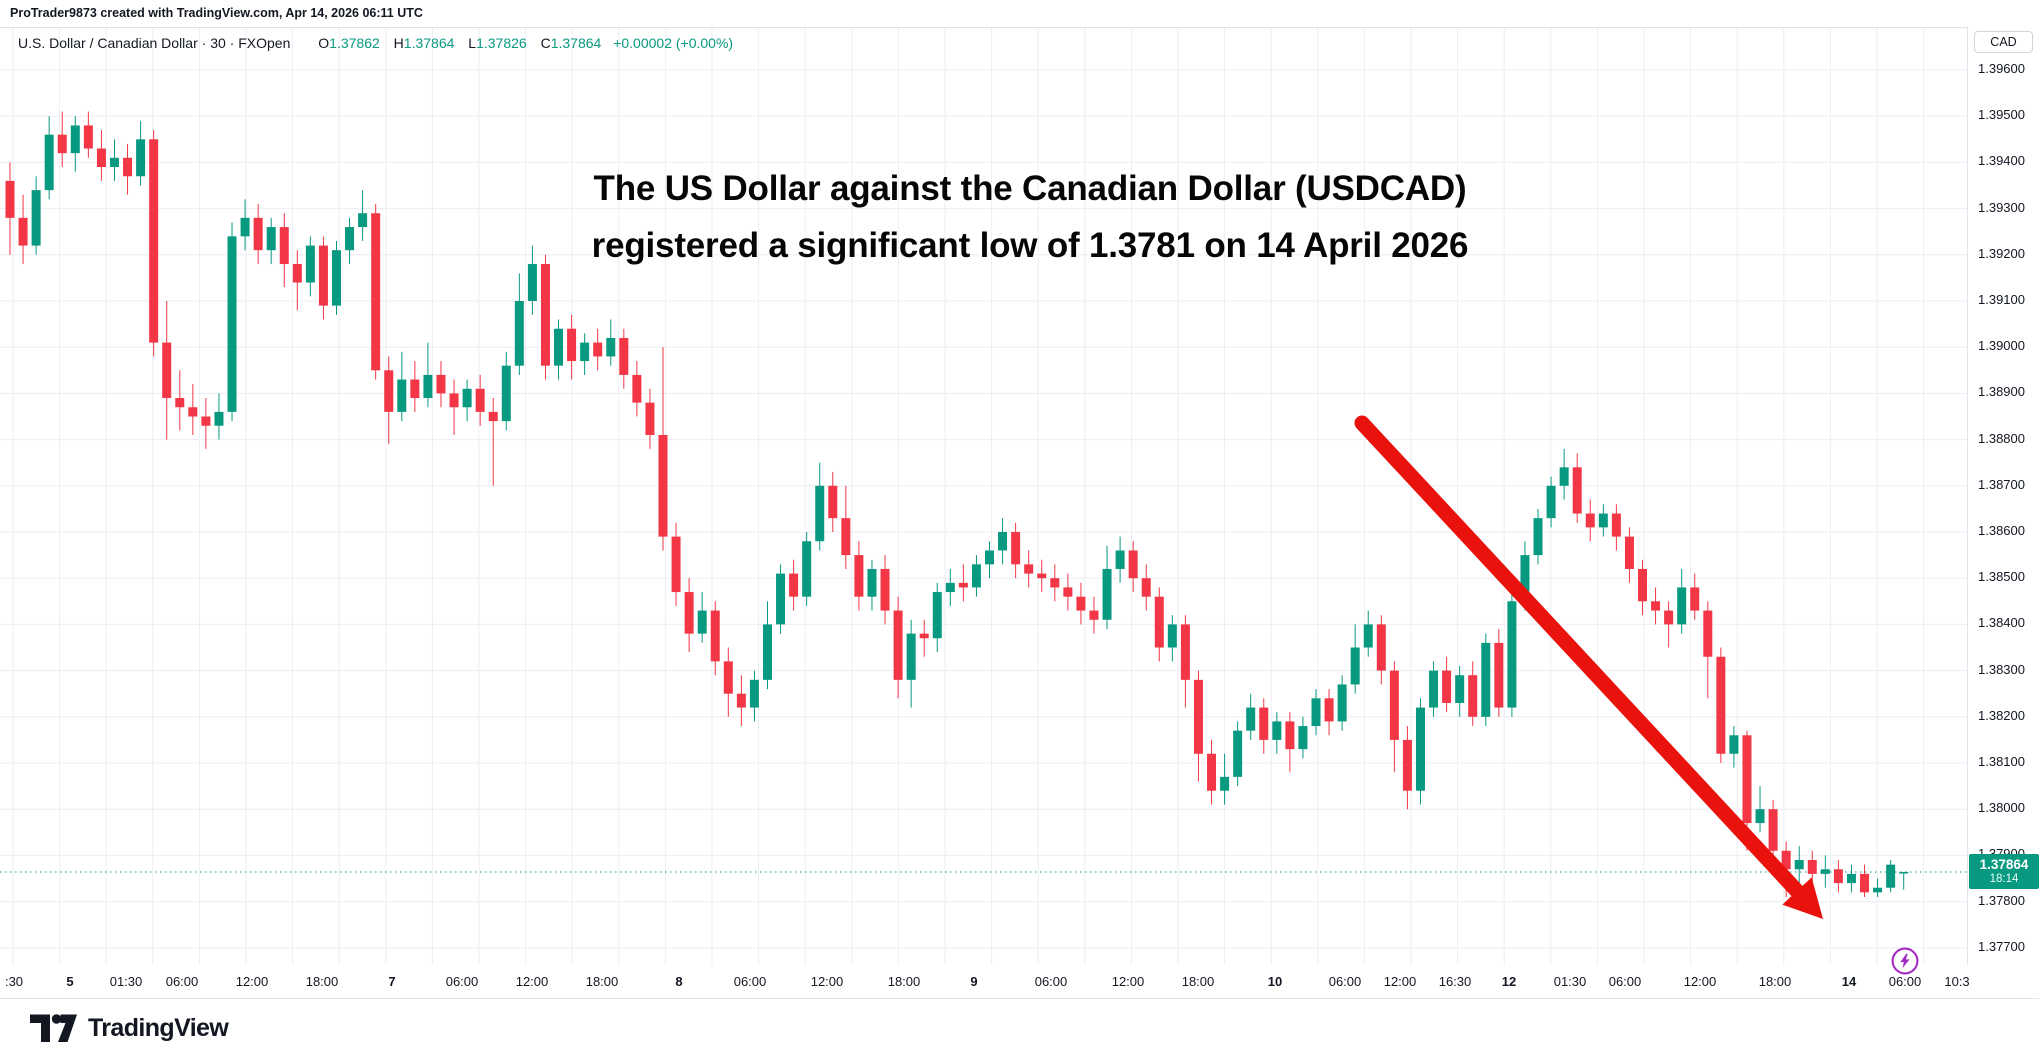 The width and height of the screenshot is (2039, 1059). I want to click on last-price-badge: 1.37864 18:14, so click(2004, 872).